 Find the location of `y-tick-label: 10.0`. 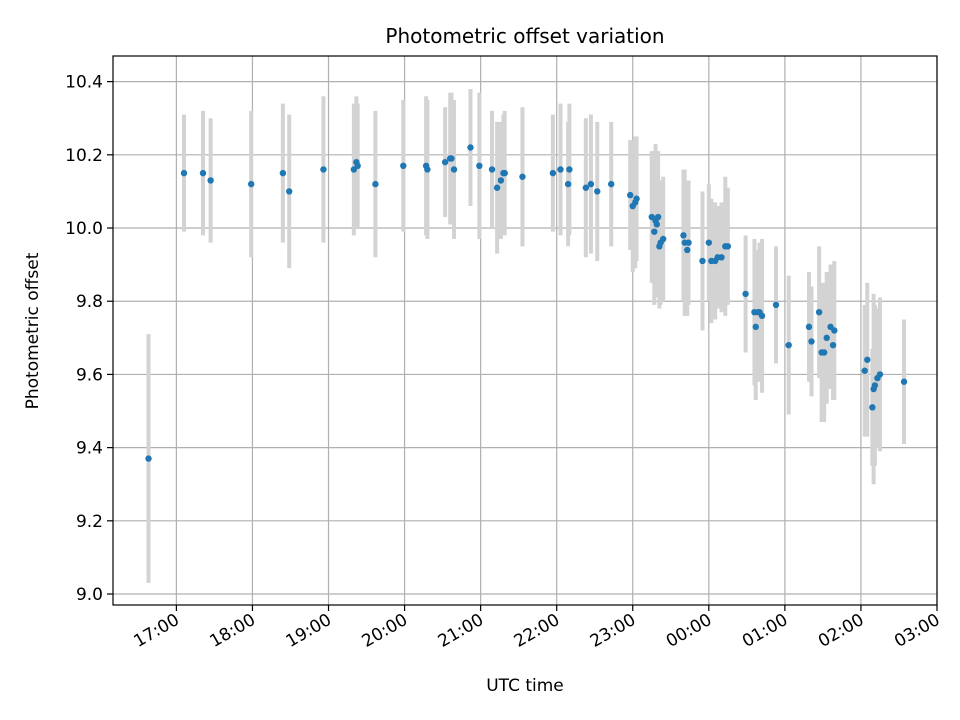

y-tick-label: 10.0 is located at coordinates (84, 229).